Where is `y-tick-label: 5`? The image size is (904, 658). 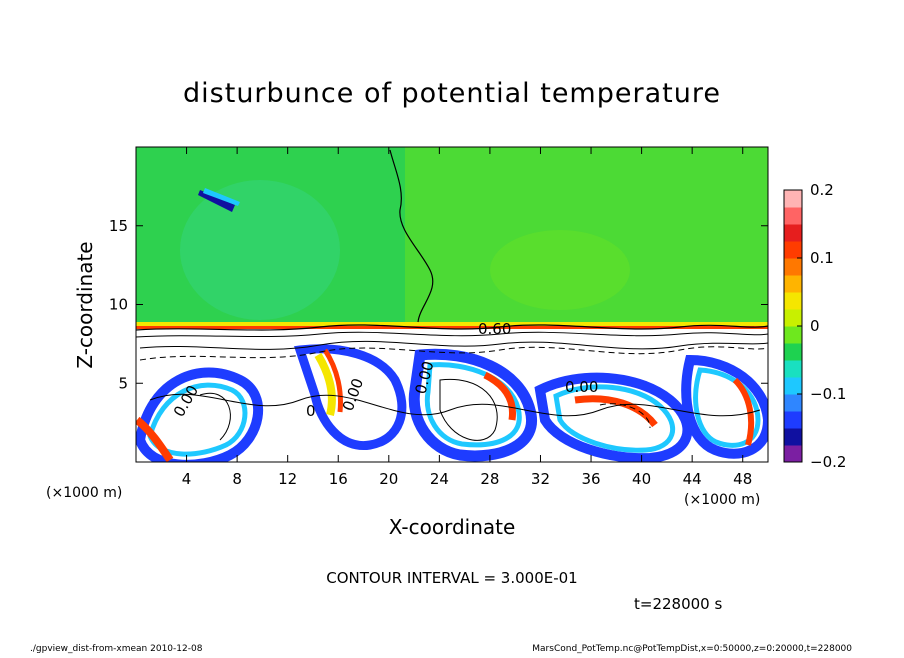 y-tick-label: 5 is located at coordinates (123, 383).